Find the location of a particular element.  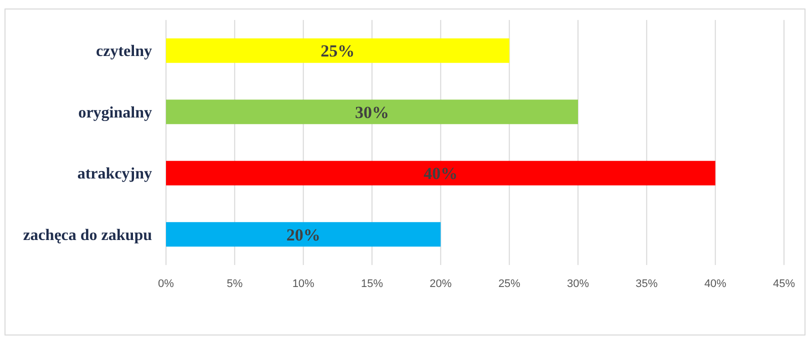

x-tick-label: 15% is located at coordinates (372, 284).